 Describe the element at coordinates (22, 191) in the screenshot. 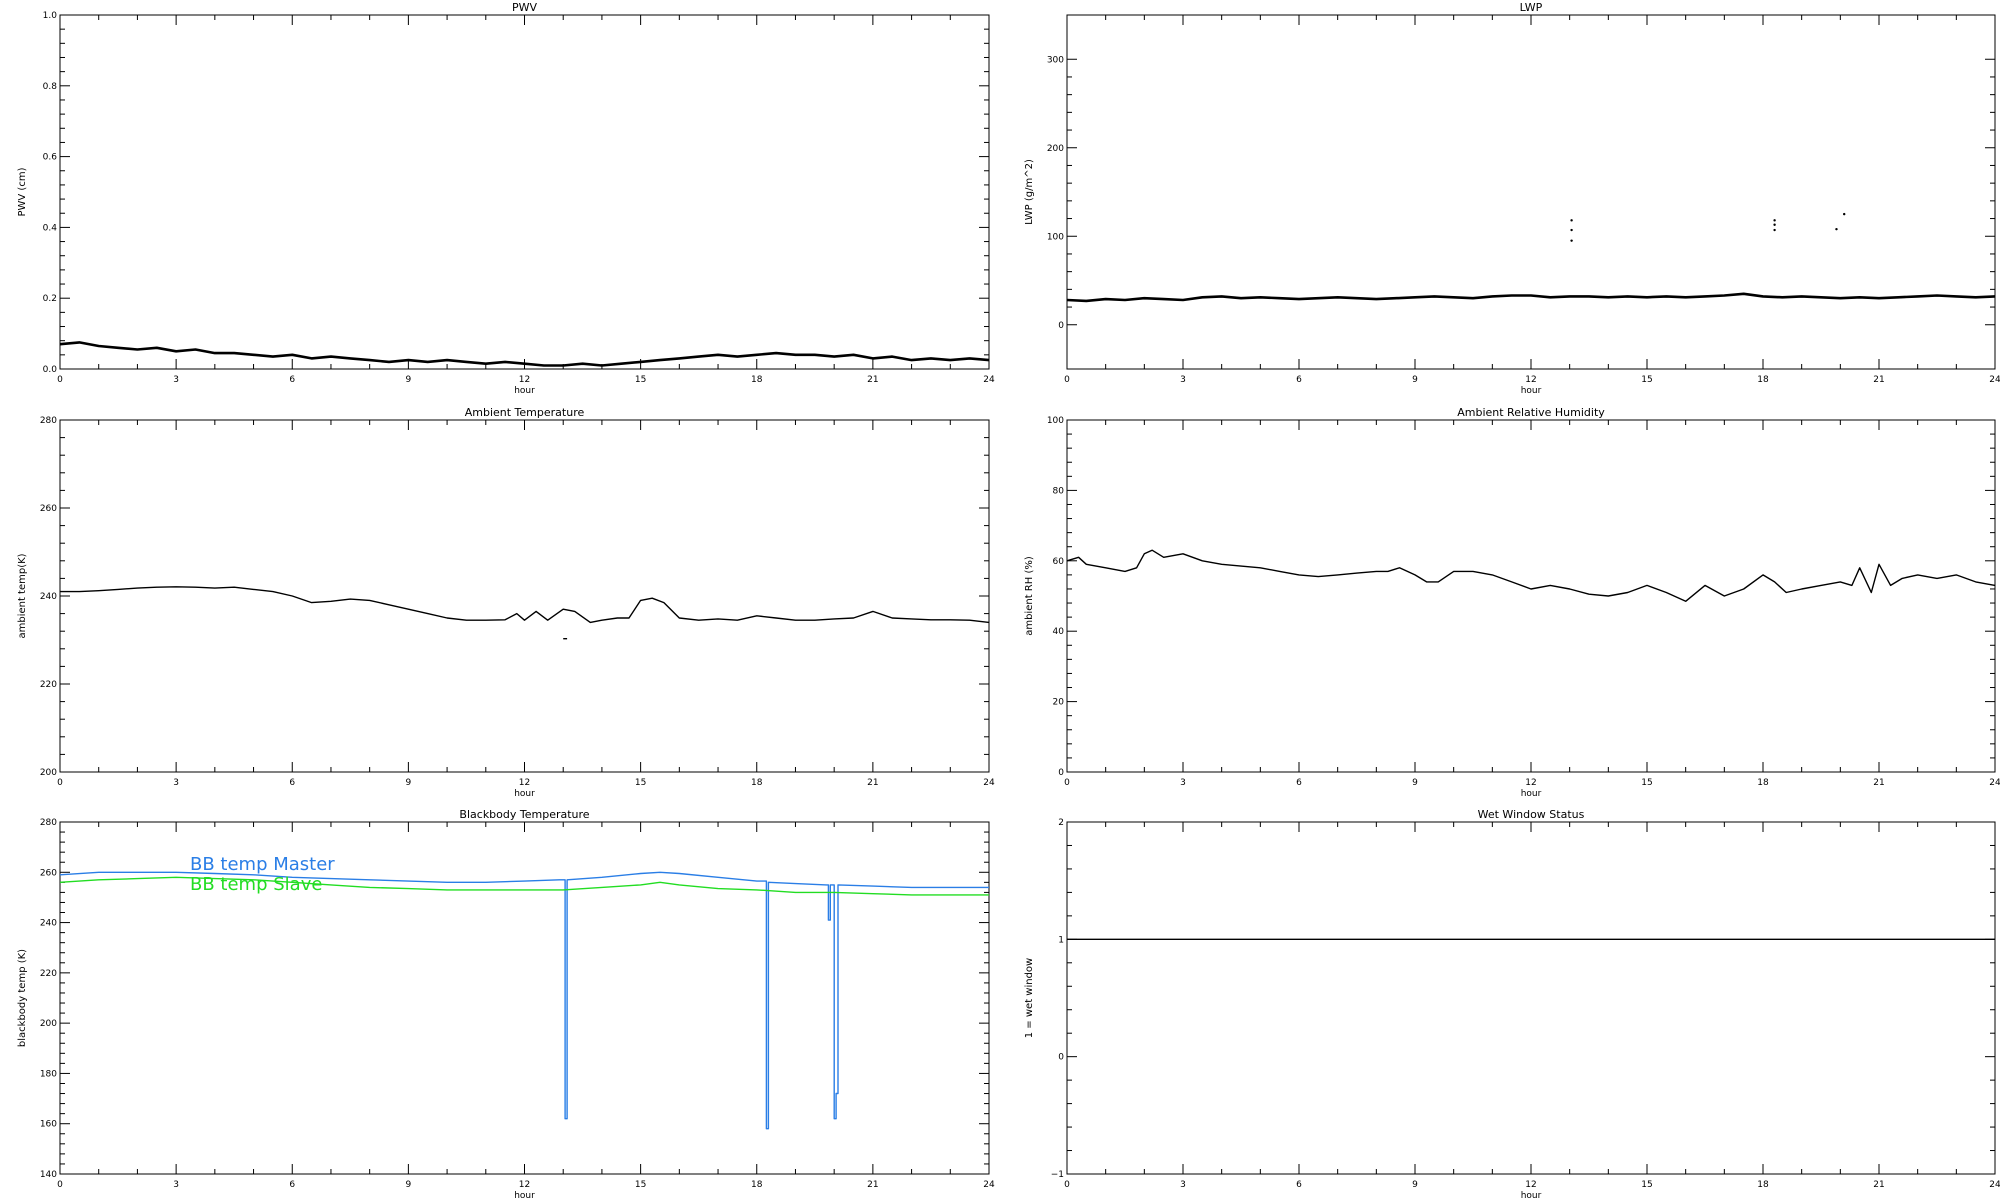

I see `y-axis-label: PWV (cm)` at that location.